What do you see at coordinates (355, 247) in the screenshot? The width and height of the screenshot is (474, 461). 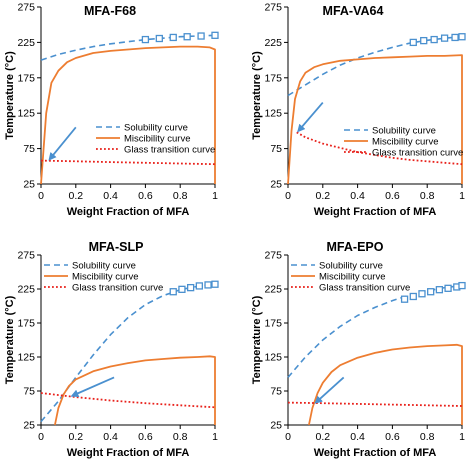 I see `chart-title: MFA-EPO` at bounding box center [355, 247].